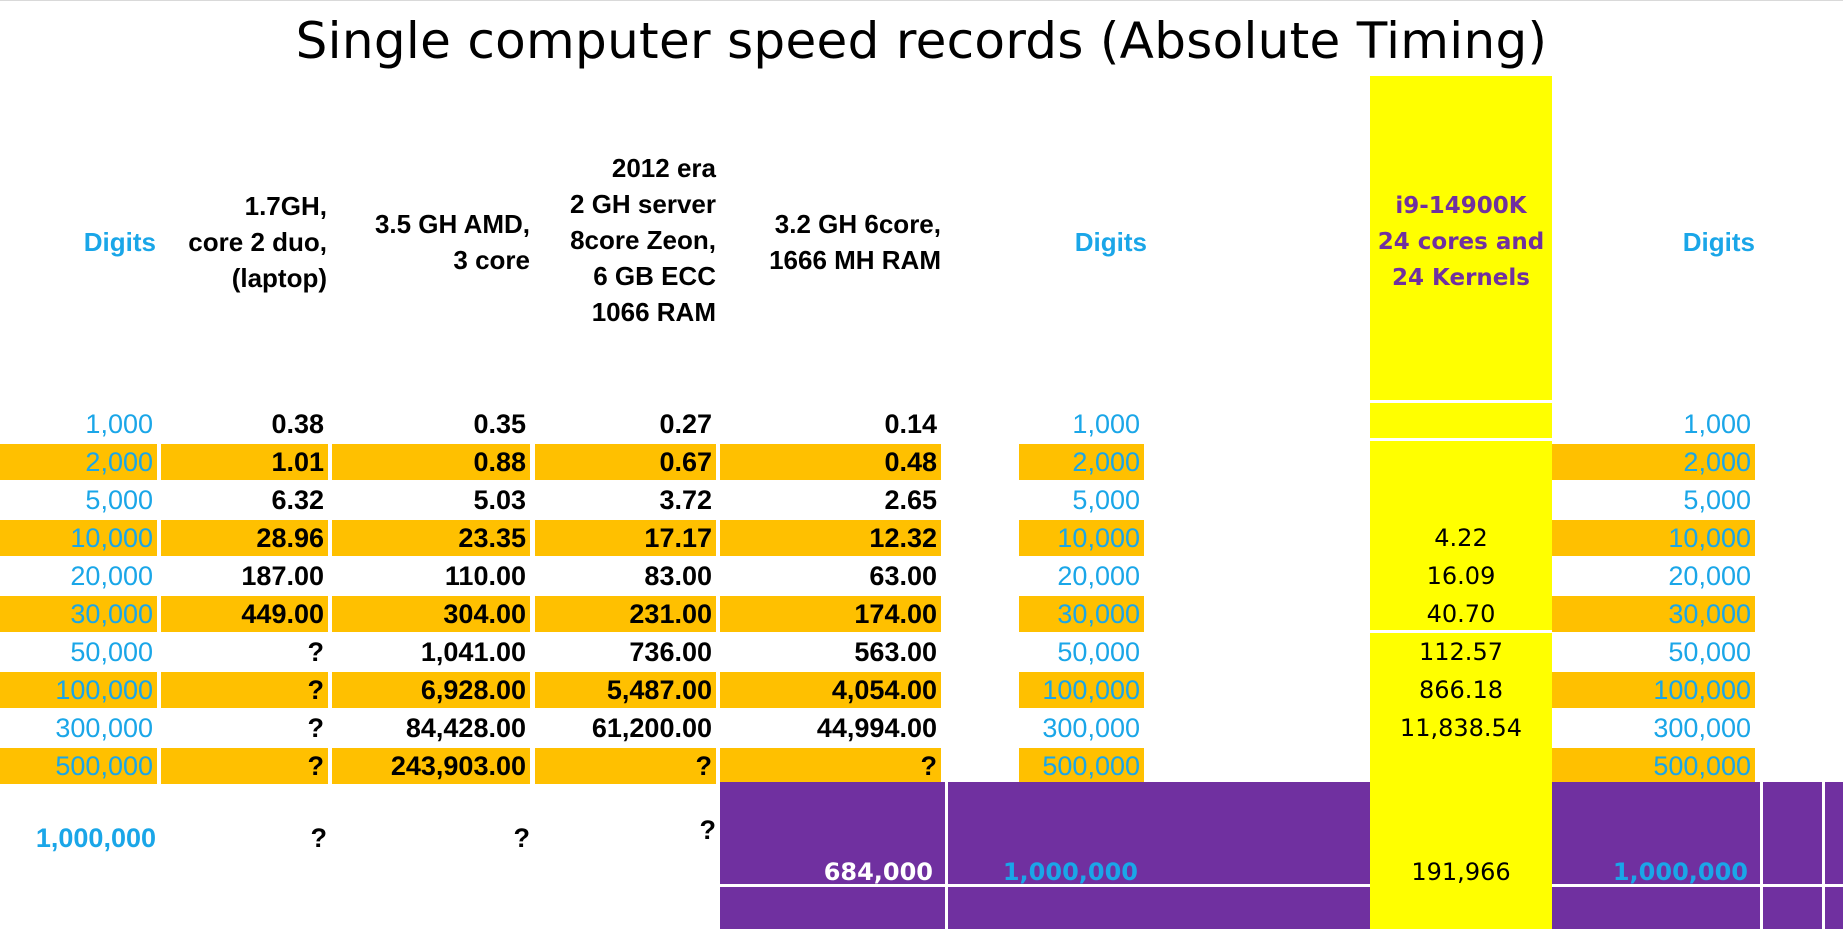 The width and height of the screenshot is (1843, 929). I want to click on cell-digits-2: 5,000, so click(1106, 500).